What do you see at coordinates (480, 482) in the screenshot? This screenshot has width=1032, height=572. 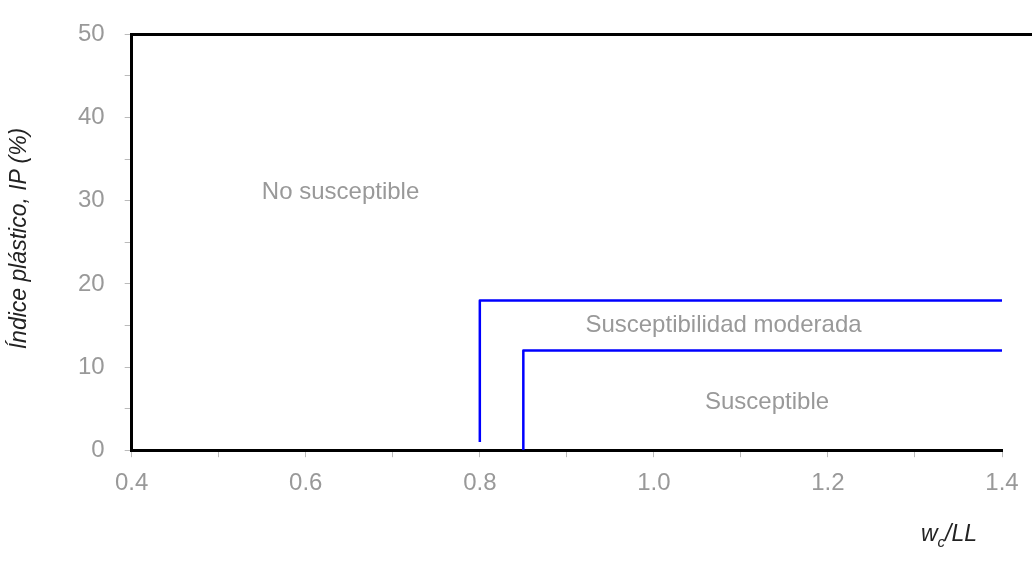 I see `x-tick-label: 0.8` at bounding box center [480, 482].